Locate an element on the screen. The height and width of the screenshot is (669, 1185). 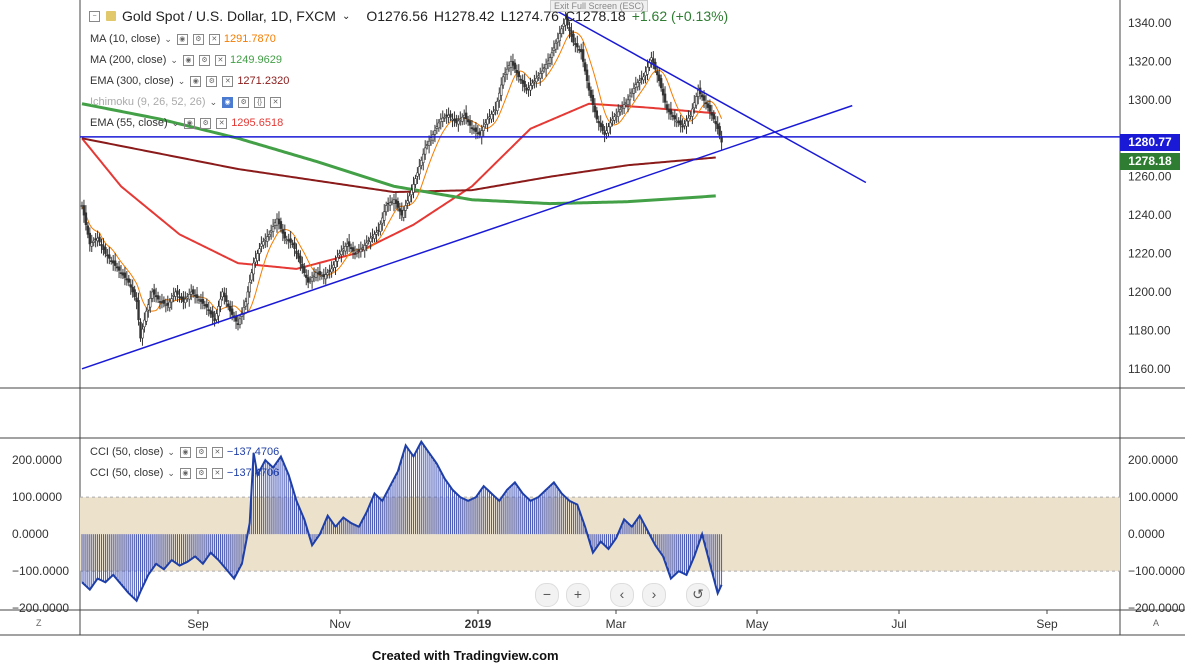
eye-off-icon: ◉ is located at coordinates (228, 102).